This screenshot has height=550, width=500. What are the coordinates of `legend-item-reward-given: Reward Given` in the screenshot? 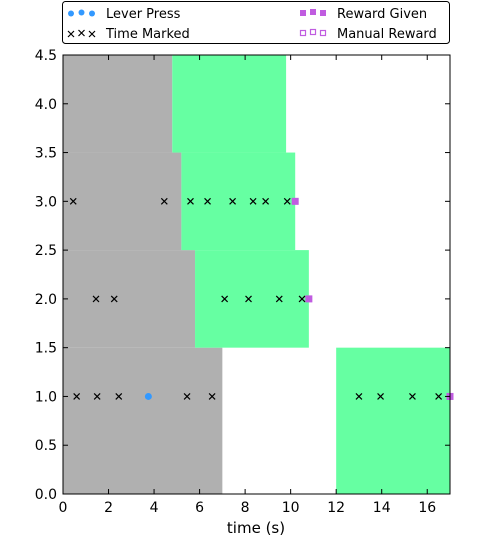 It's located at (363, 14).